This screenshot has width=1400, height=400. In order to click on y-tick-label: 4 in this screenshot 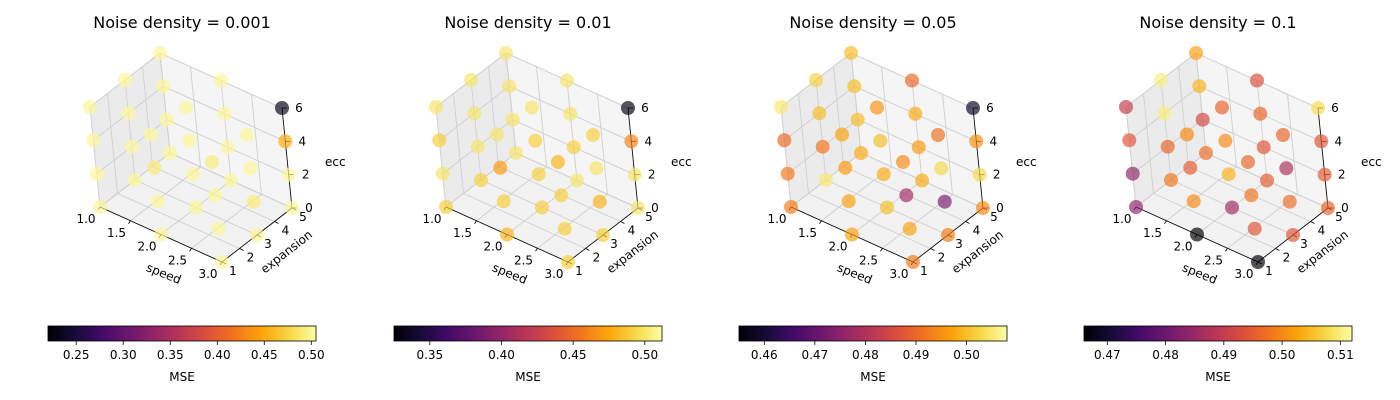, I will do `click(632, 231)`.